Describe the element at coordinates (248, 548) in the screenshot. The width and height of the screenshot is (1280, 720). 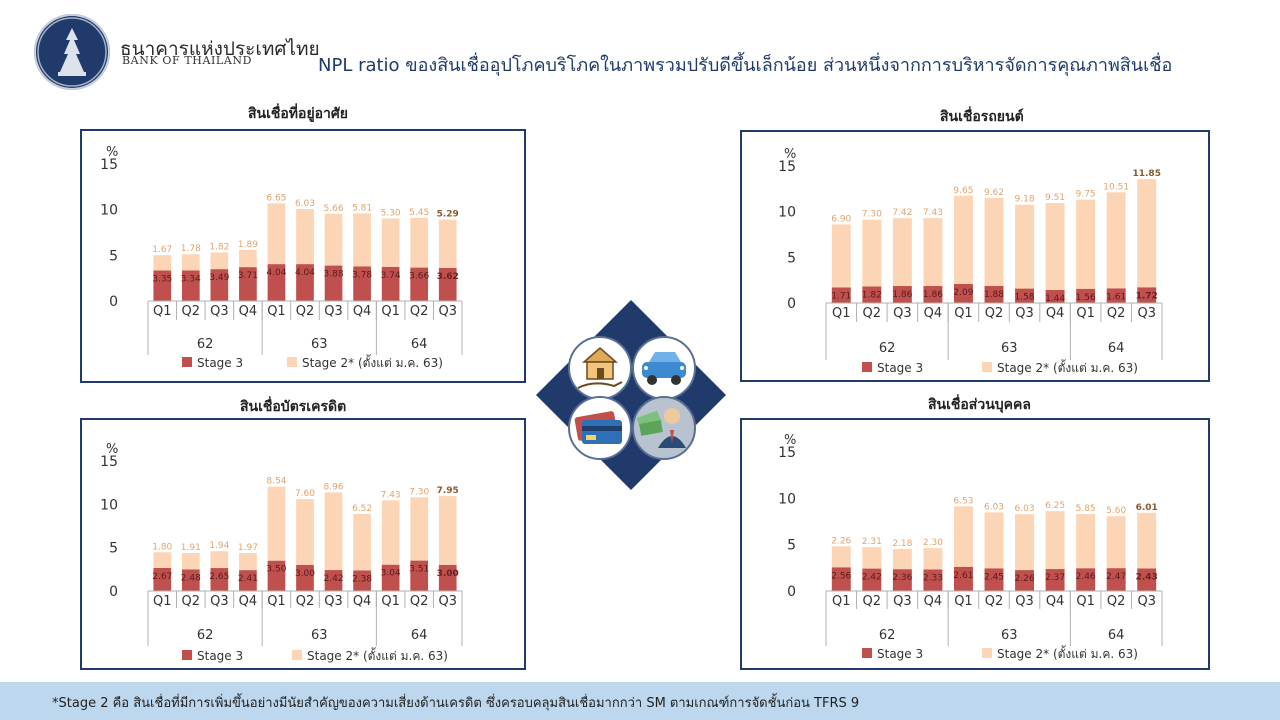
I see `stage2-value-label: 1.97` at that location.